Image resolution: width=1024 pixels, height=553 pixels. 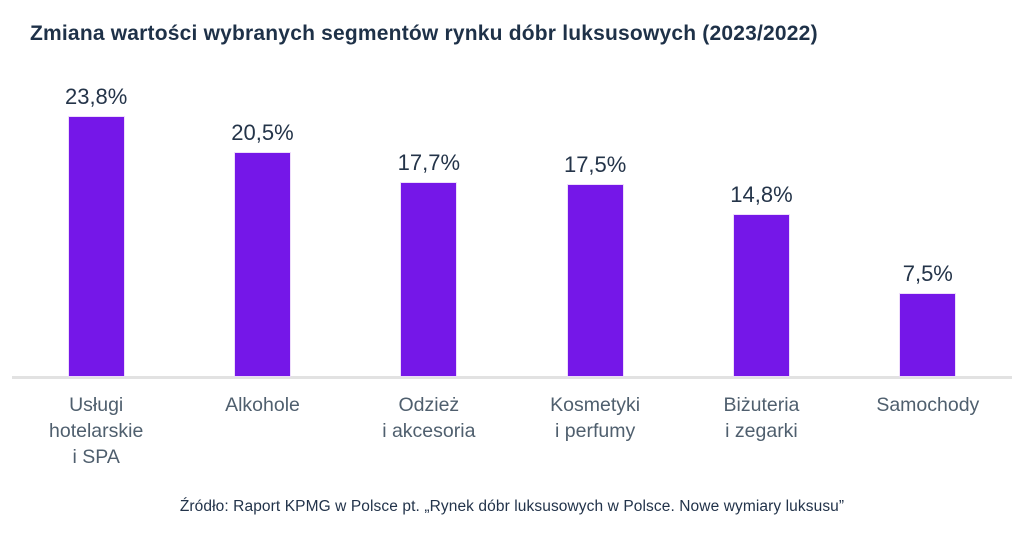 What do you see at coordinates (595, 280) in the screenshot?
I see `bar-kosmetyki` at bounding box center [595, 280].